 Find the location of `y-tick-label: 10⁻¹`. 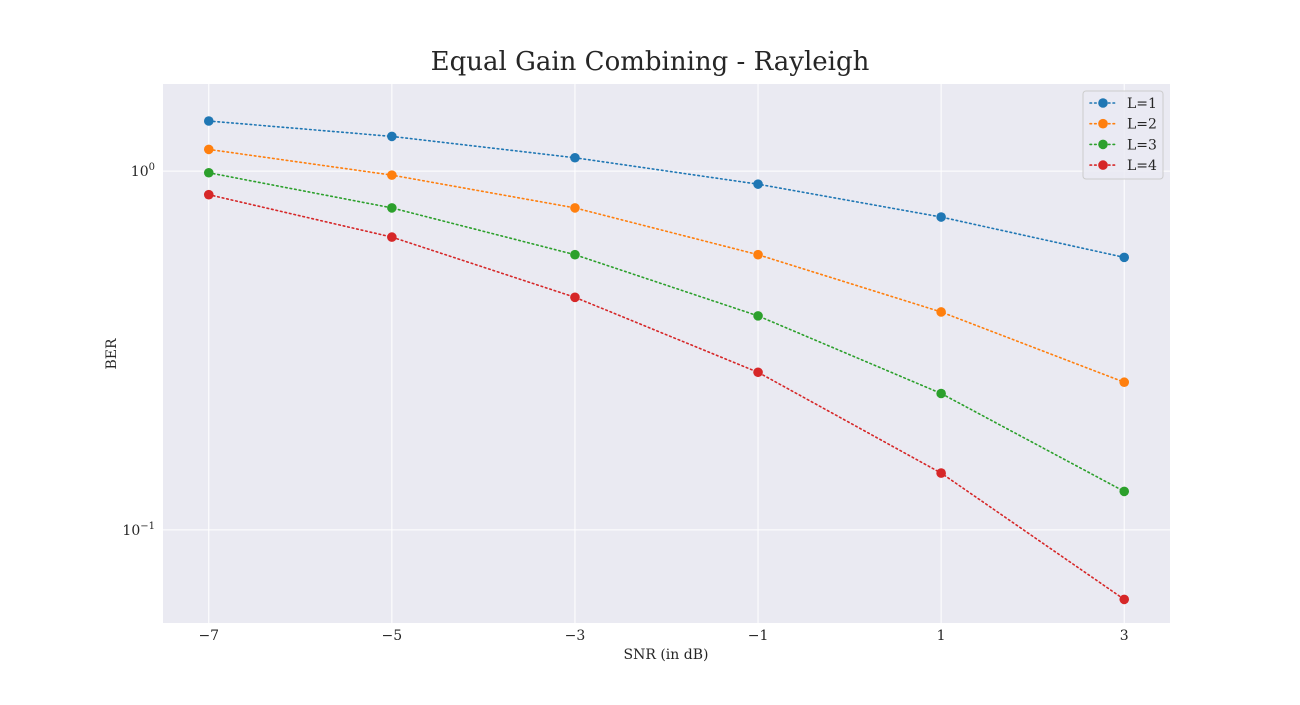

y-tick-label: 10⁻¹ is located at coordinates (138, 530).